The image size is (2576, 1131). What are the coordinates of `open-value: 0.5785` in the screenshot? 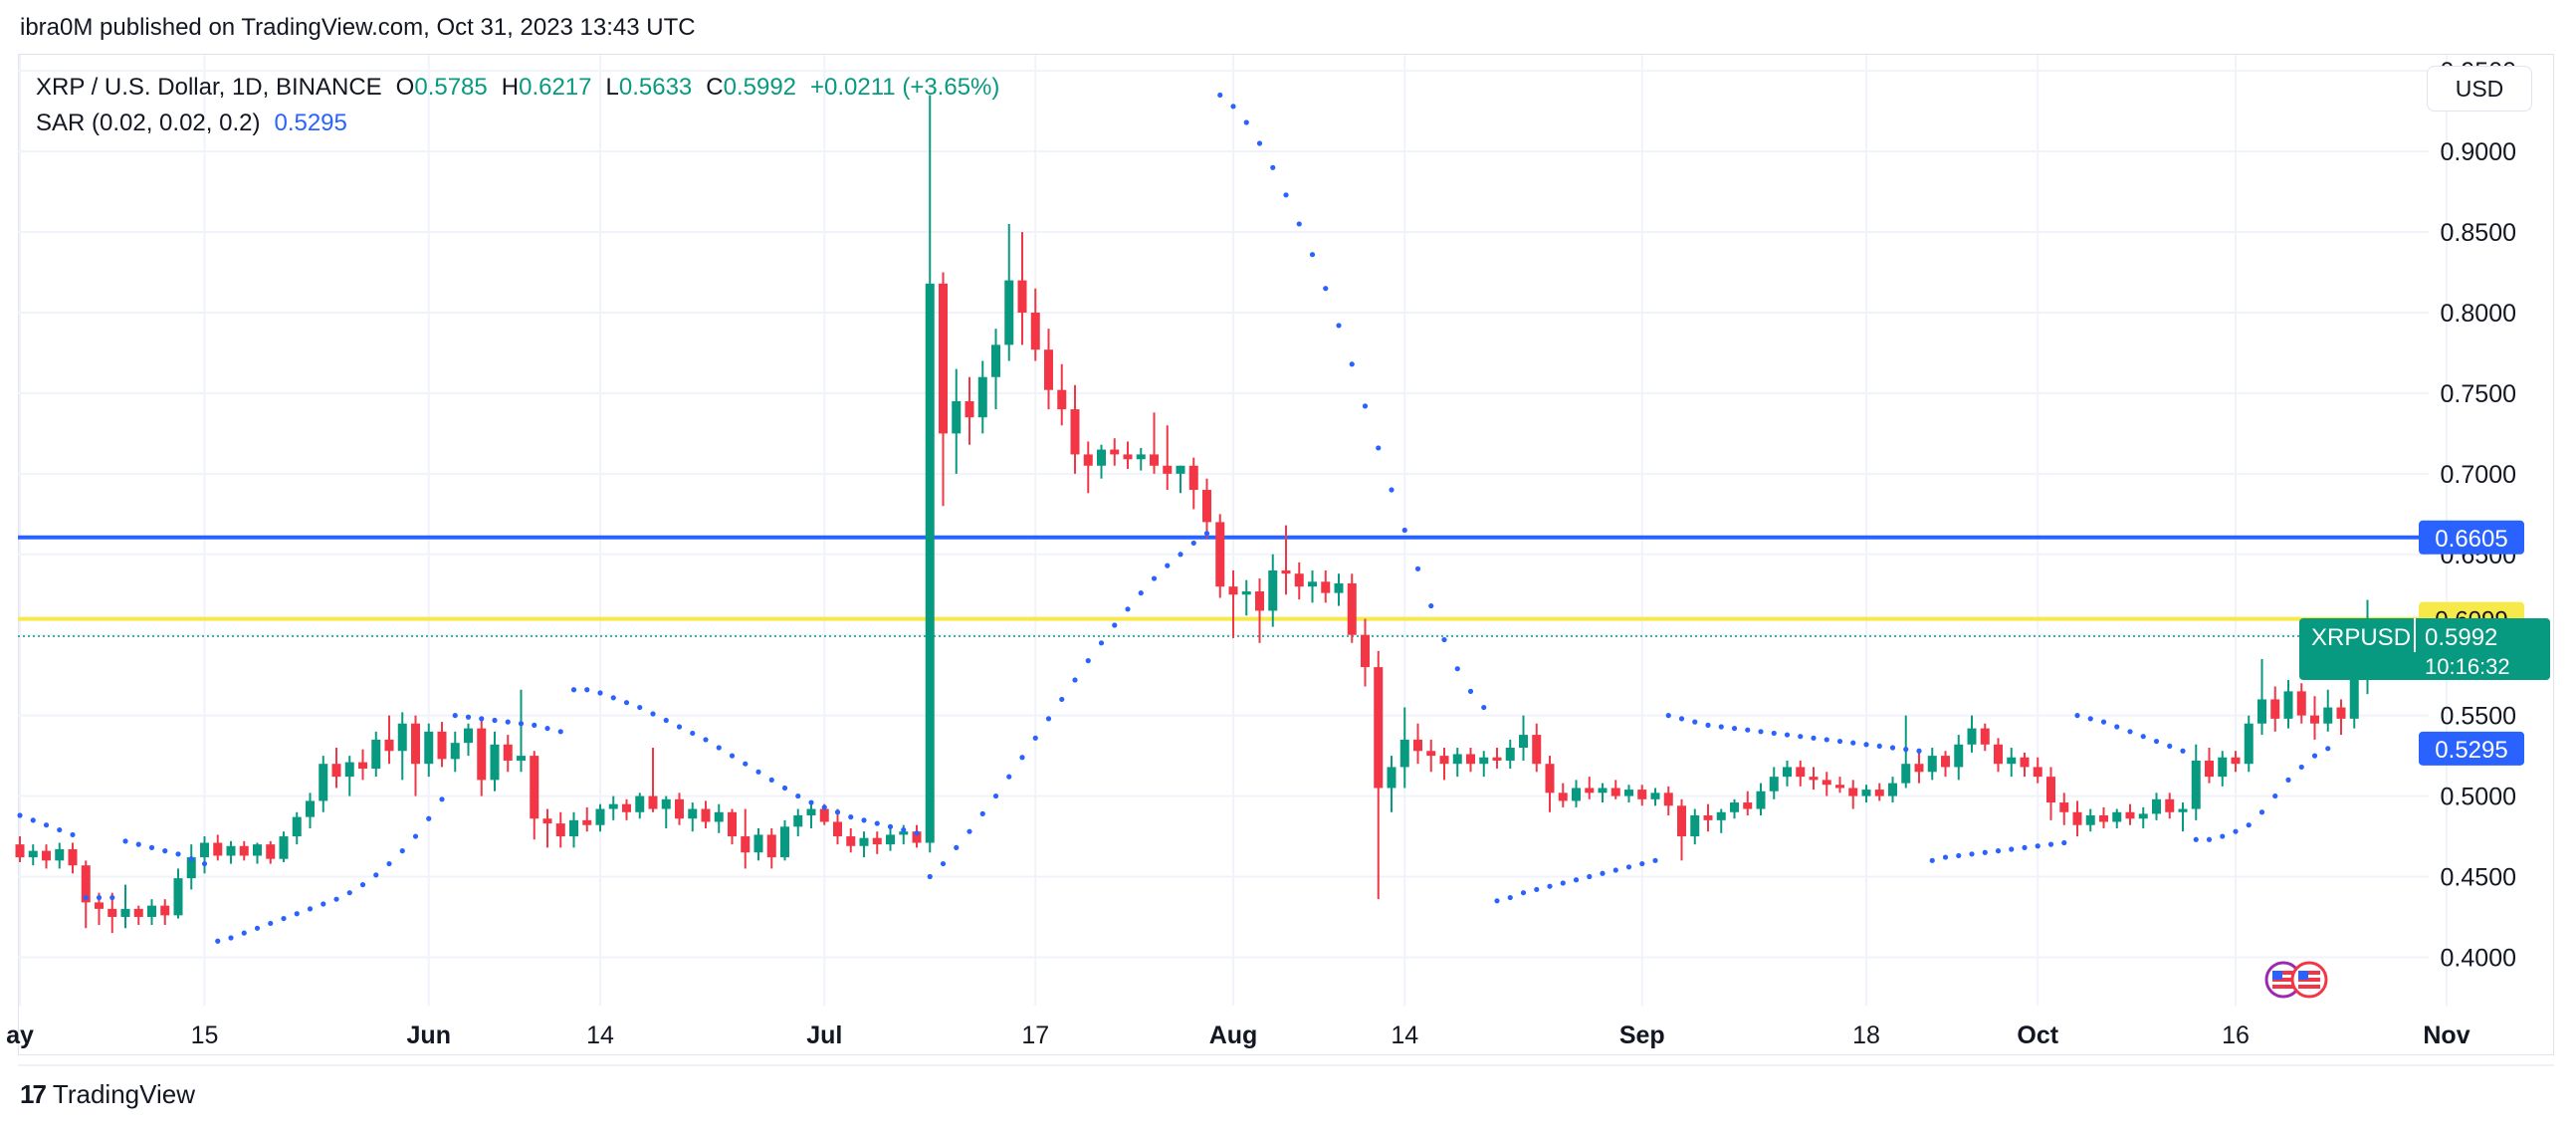 It's located at (451, 87).